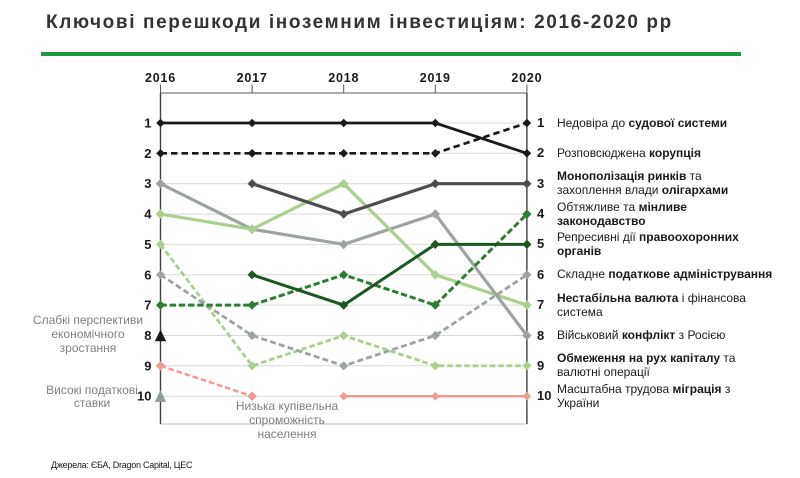  Describe the element at coordinates (252, 78) in the screenshot. I see `svg-text: 2017` at that location.